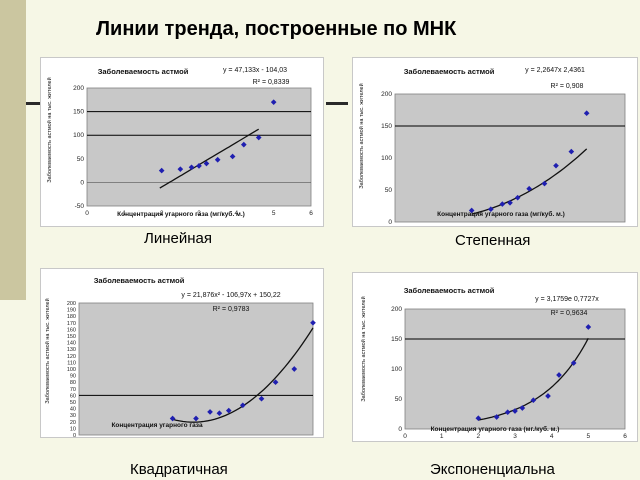 The height and width of the screenshot is (480, 640). I want to click on caption-exponential: Экспоненциальна, so click(492, 469).